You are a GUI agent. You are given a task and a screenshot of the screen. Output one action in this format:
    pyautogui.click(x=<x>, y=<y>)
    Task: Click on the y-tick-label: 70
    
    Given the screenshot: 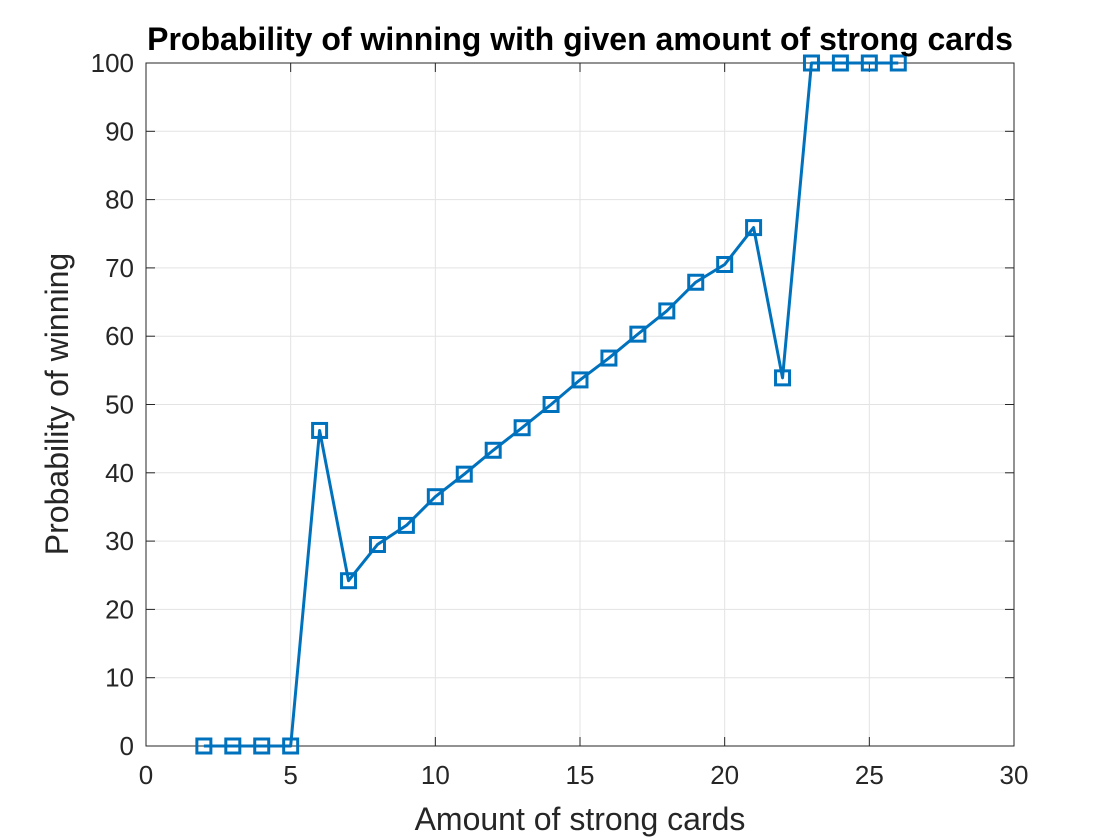 What is the action you would take?
    pyautogui.click(x=119, y=268)
    